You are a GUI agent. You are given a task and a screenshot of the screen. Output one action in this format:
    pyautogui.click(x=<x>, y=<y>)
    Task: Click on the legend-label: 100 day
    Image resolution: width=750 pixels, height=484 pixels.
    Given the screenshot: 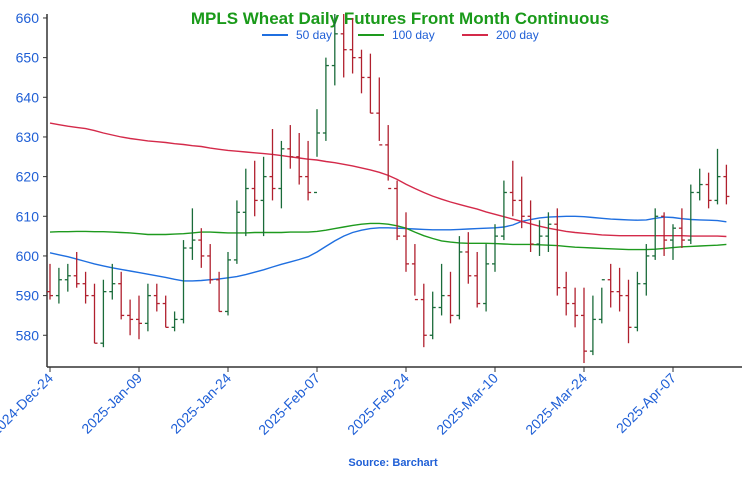 What is the action you would take?
    pyautogui.click(x=413, y=35)
    